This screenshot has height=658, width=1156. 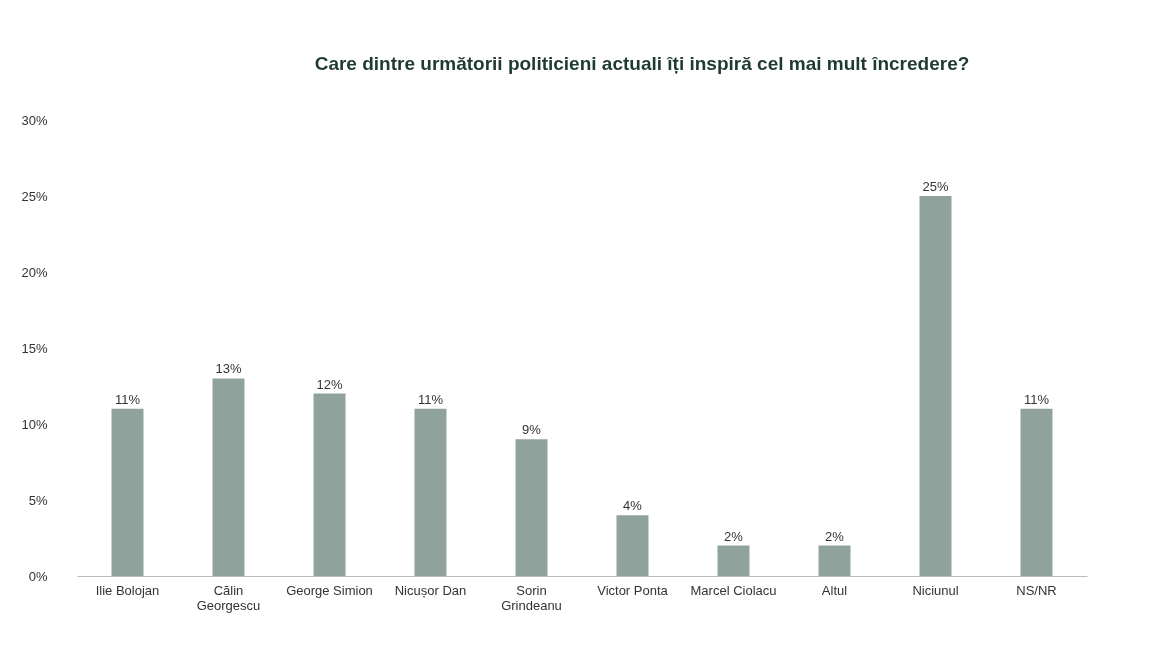 What do you see at coordinates (834, 590) in the screenshot?
I see `x-tick-label: Altul` at bounding box center [834, 590].